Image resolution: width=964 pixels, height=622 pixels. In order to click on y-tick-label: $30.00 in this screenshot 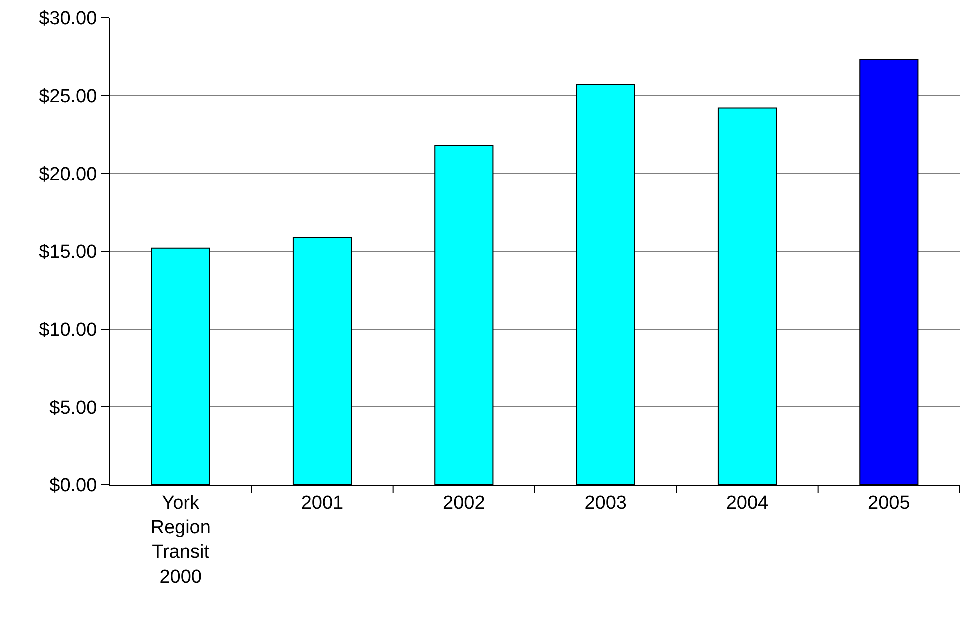, I will do `click(68, 19)`.